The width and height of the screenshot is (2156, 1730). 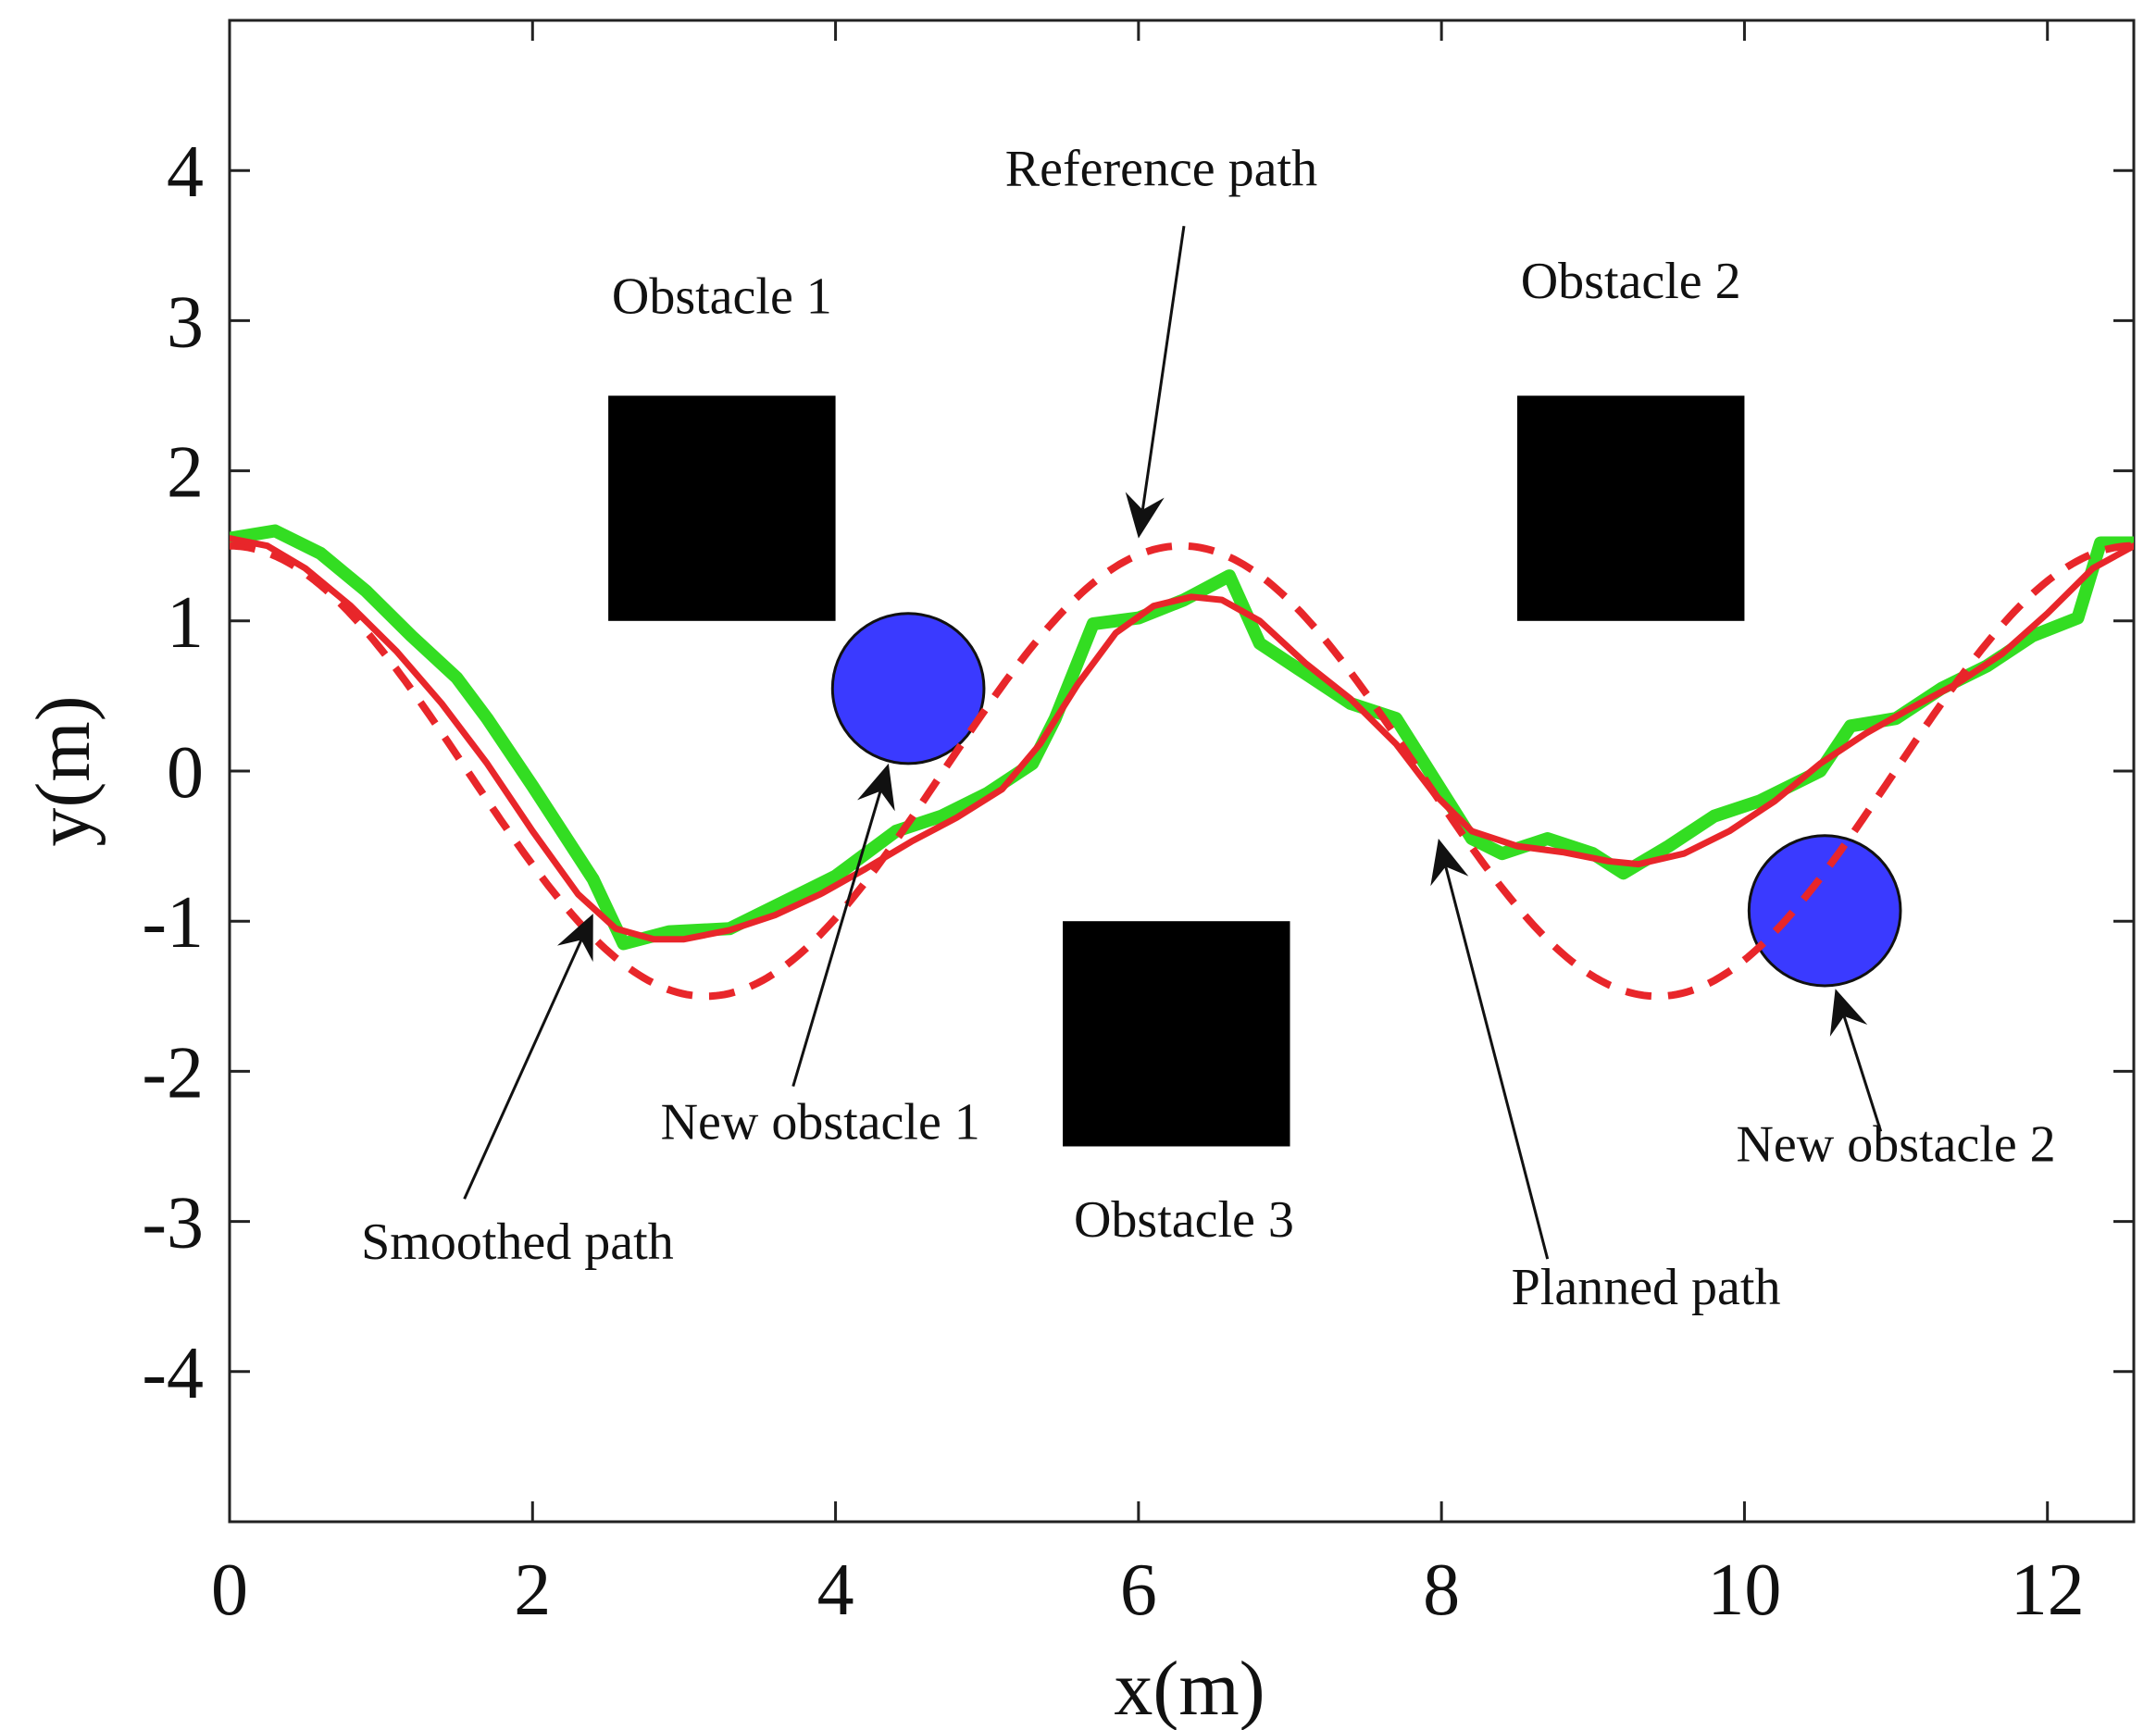 I want to click on ann-new1-arrow-head, so click(x=876, y=787).